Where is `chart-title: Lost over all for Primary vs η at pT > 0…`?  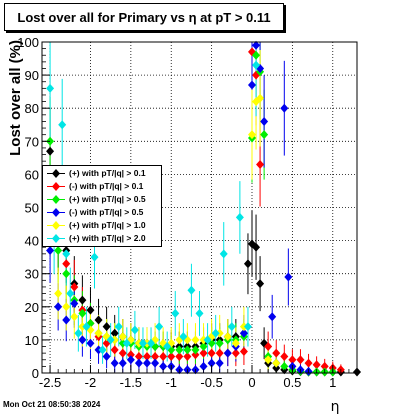
chart-title: Lost over all for Primary vs η at pT > 0… is located at coordinates (144, 17).